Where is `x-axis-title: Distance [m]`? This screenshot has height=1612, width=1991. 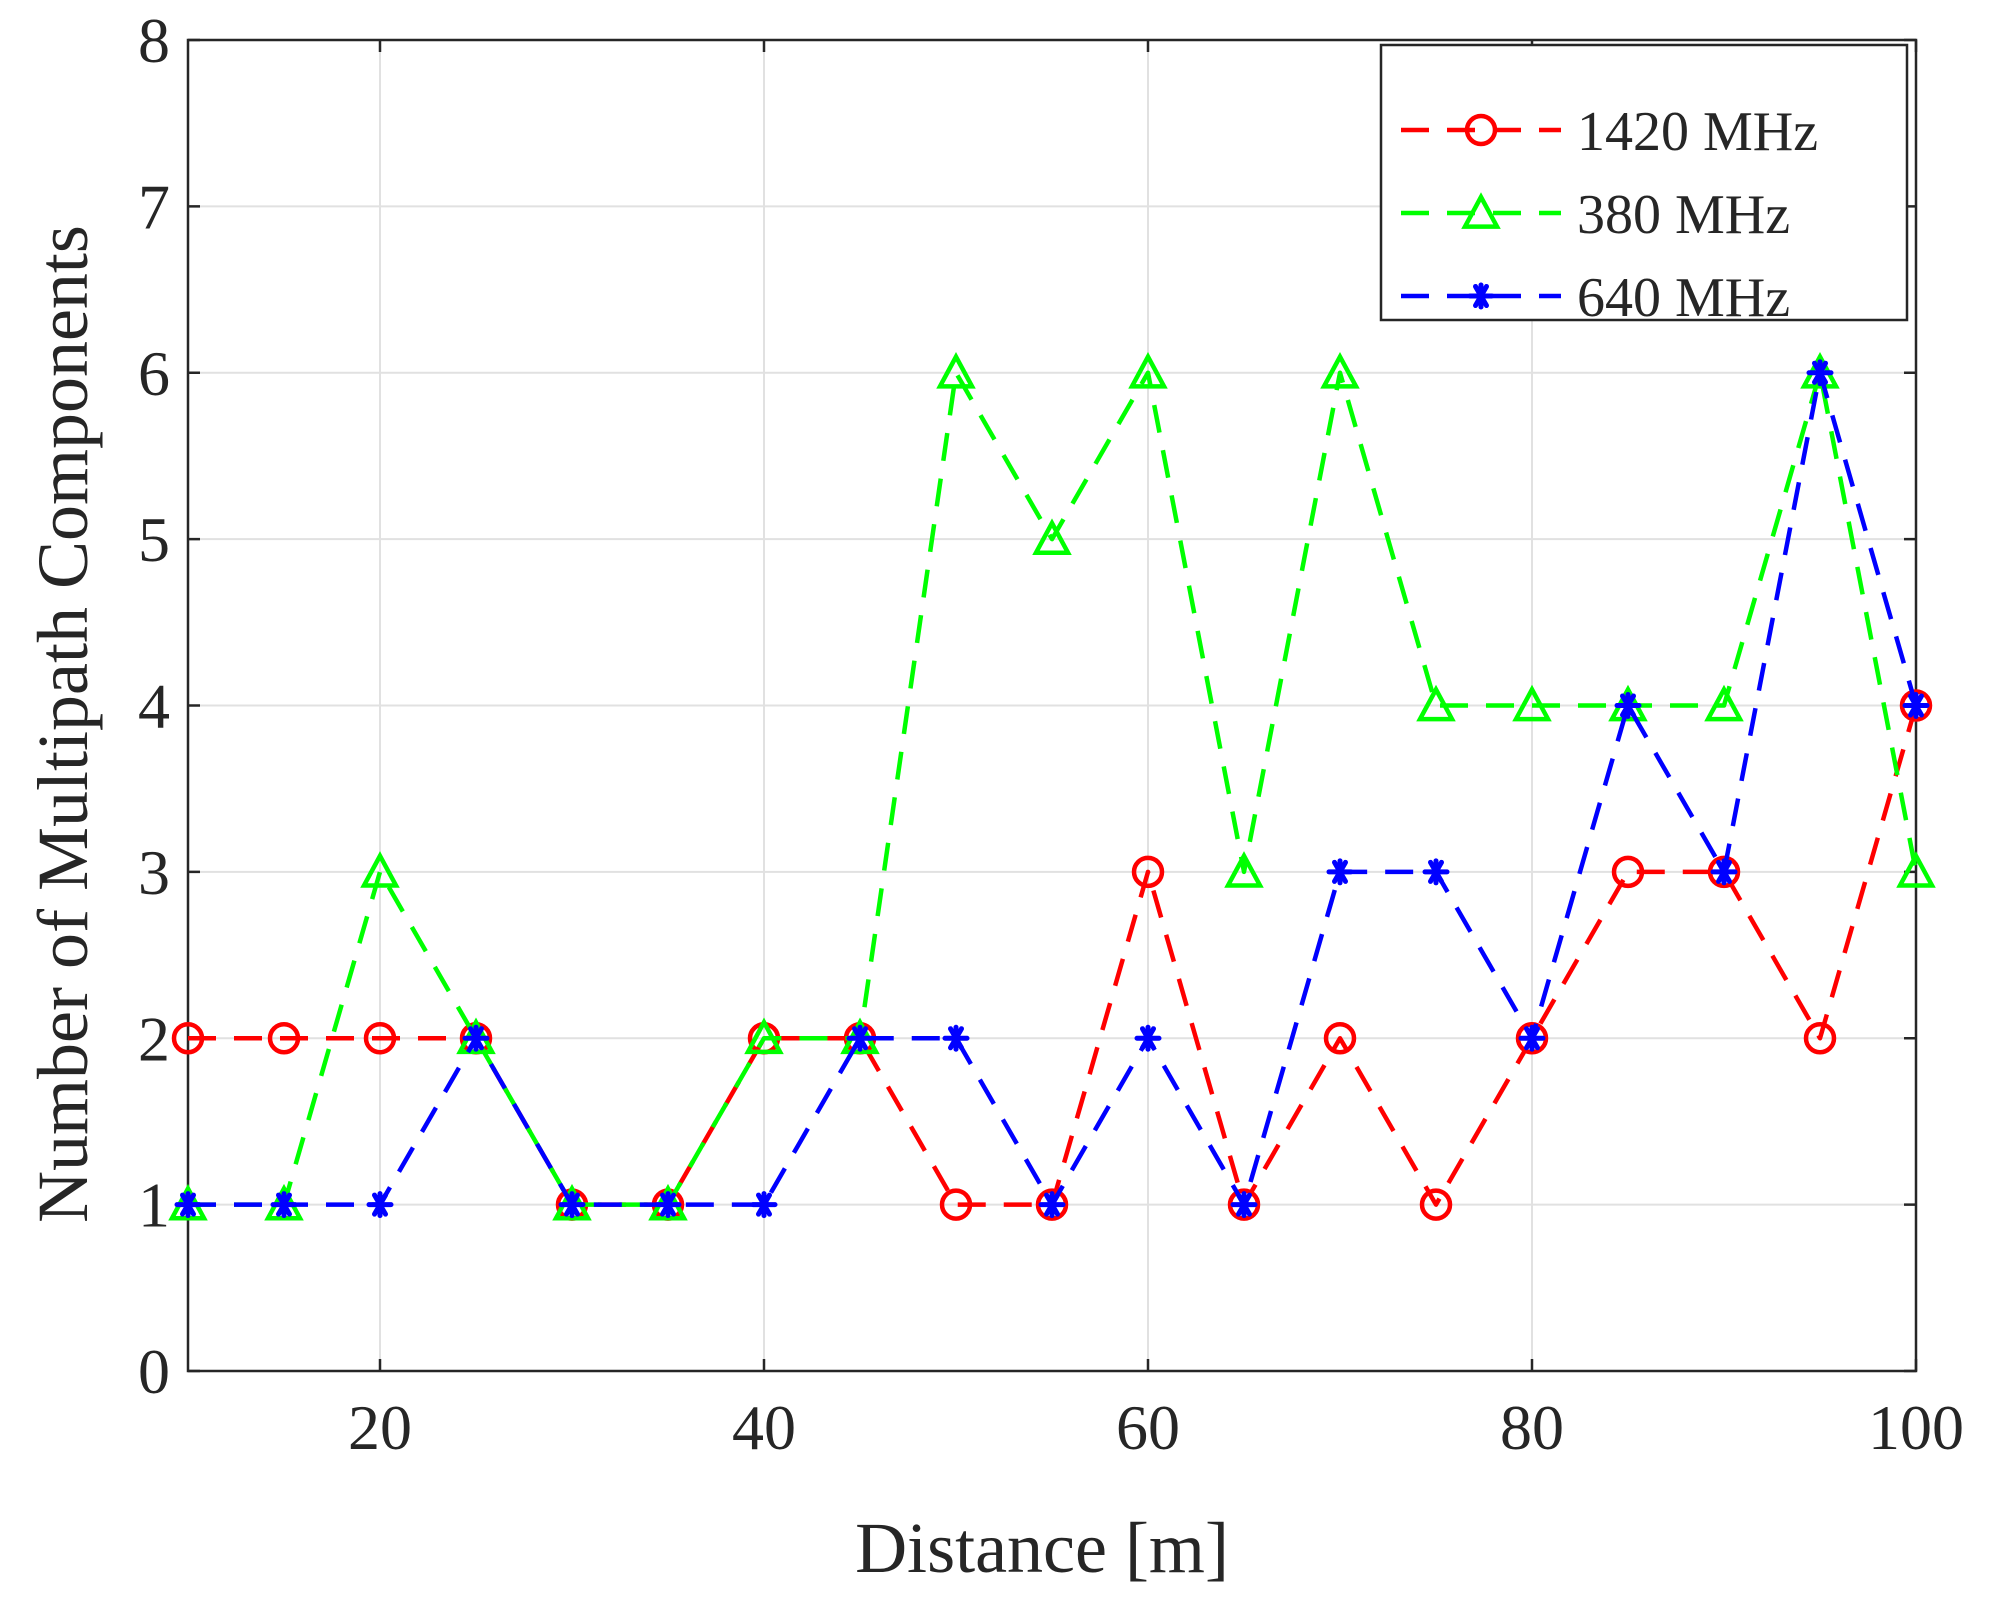 x-axis-title: Distance [m] is located at coordinates (1042, 1548).